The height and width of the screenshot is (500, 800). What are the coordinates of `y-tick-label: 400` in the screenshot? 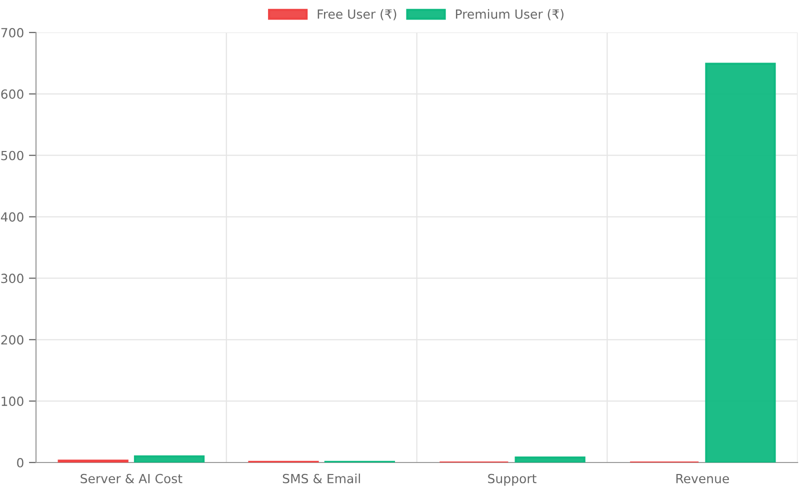 It's located at (12, 217).